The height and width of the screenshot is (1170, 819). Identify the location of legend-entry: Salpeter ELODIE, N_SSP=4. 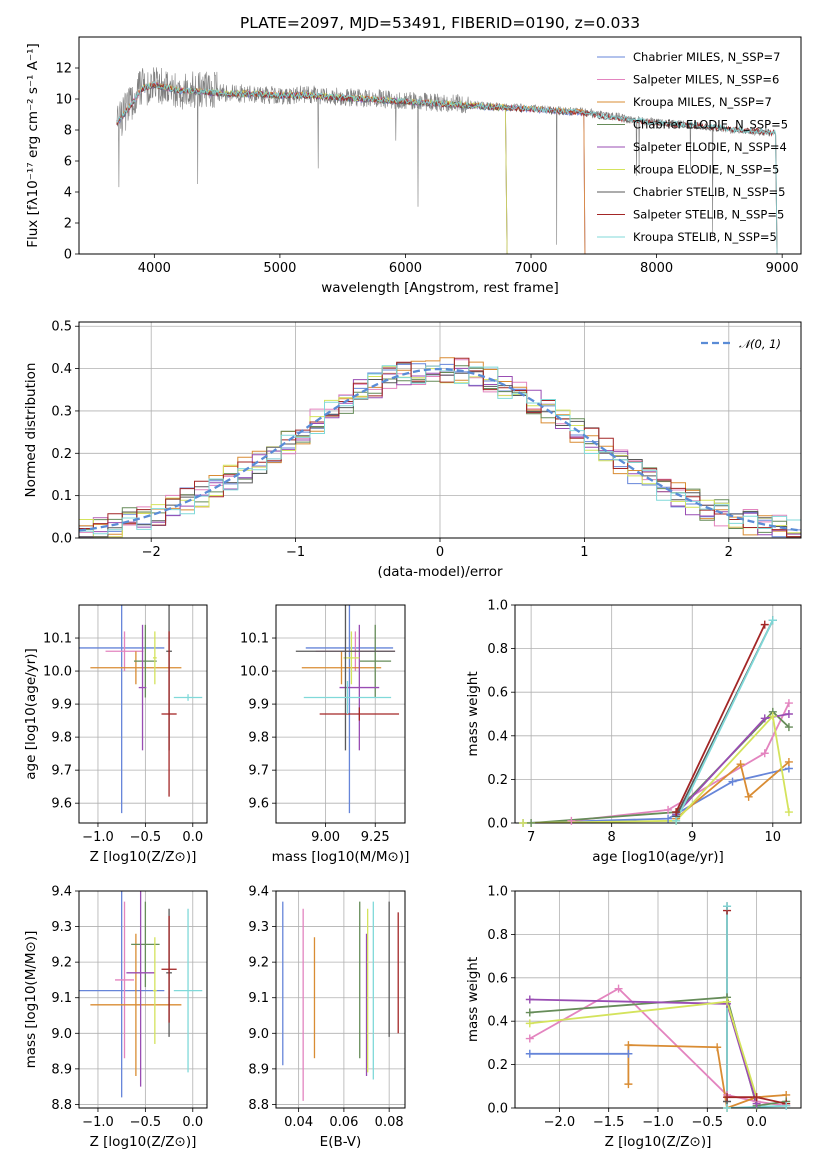
(710, 147).